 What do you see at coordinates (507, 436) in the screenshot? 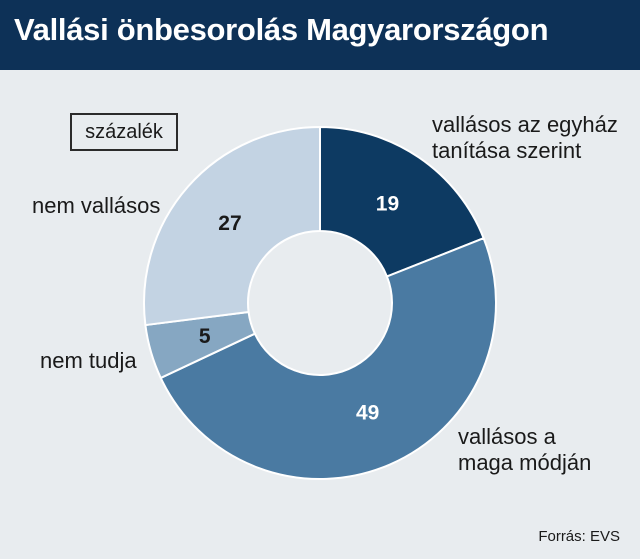
I see `label-line: vallásos a` at bounding box center [507, 436].